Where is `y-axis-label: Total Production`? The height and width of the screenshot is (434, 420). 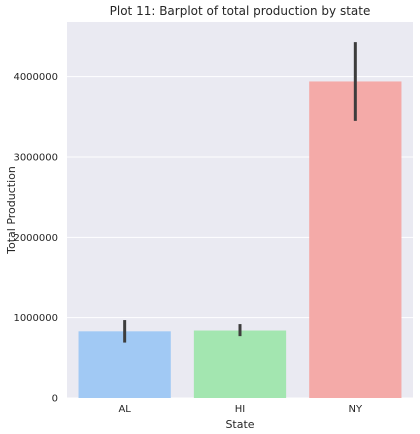 y-axis-label: Total Production is located at coordinates (11, 210).